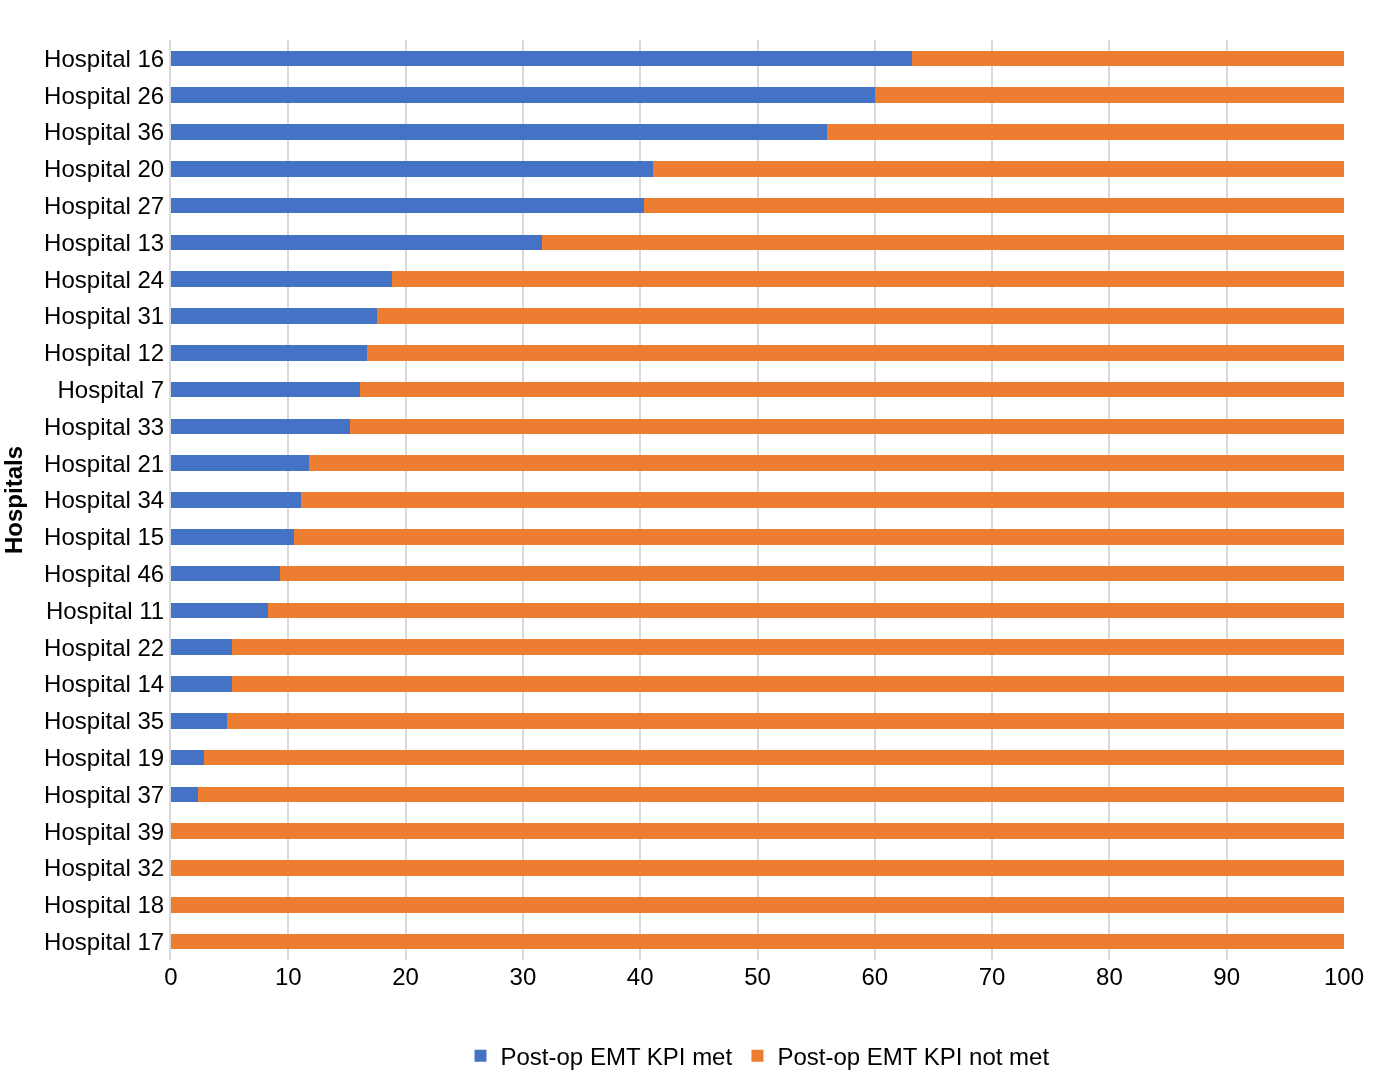 This screenshot has height=1091, width=1389. I want to click on y-tick-label: Hospital 32, so click(104, 868).